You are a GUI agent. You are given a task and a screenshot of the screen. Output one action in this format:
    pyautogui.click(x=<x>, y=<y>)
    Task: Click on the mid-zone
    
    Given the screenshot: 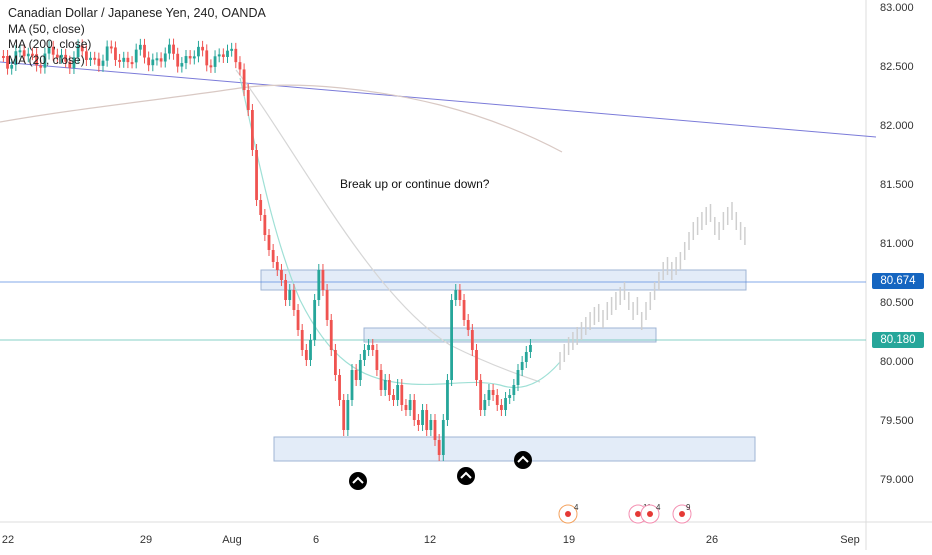 What is the action you would take?
    pyautogui.click(x=510, y=335)
    